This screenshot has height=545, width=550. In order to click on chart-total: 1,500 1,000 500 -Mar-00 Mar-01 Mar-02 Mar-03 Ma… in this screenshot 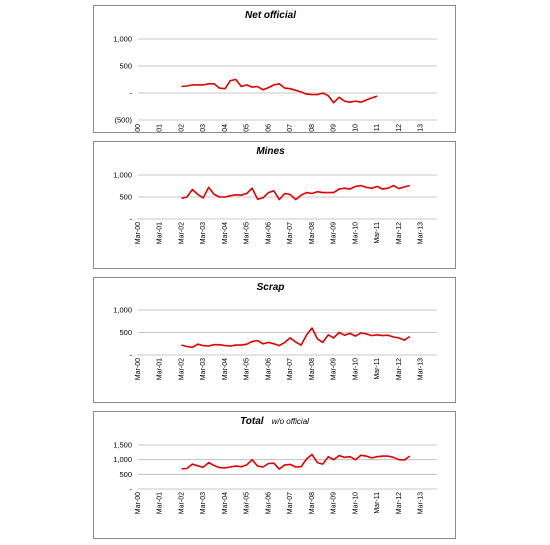, I will do `click(275, 477)`.